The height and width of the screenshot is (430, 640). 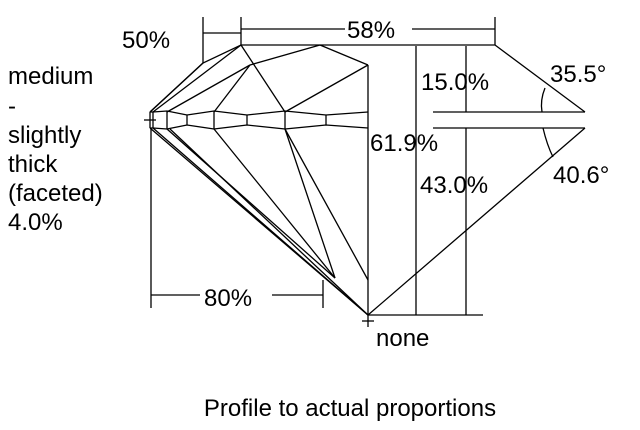 What do you see at coordinates (259, 78) in the screenshot?
I see `crown-facets` at bounding box center [259, 78].